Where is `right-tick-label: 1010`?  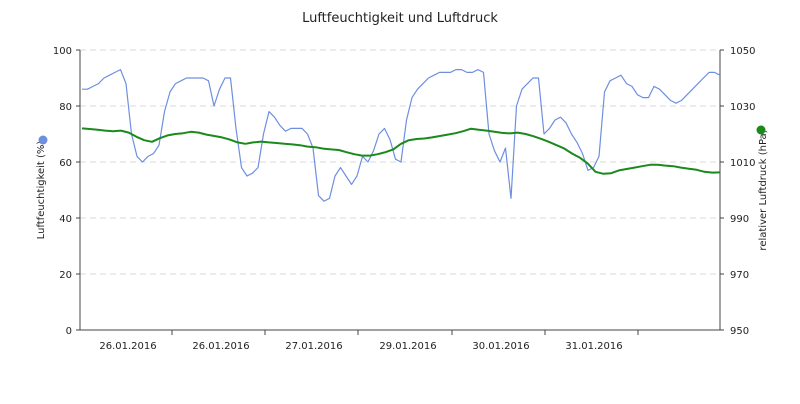
right-tick-label: 1010 is located at coordinates (742, 163).